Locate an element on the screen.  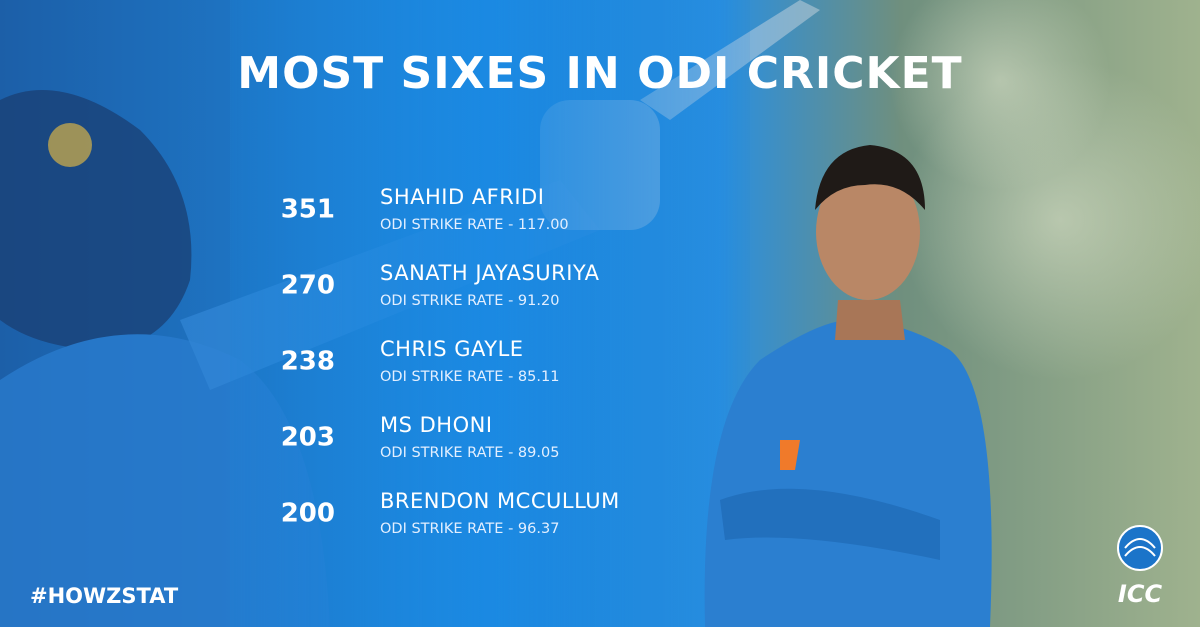
sixes-count: 270 is located at coordinates (308, 286).